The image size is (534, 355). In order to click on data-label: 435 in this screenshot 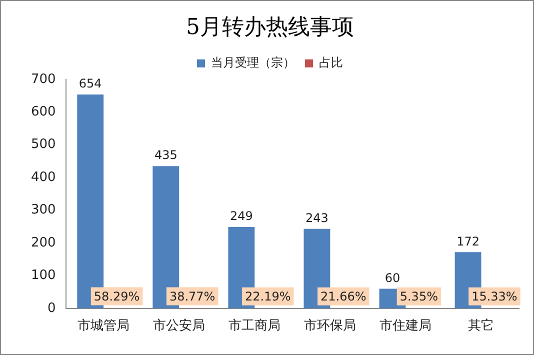, I will do `click(166, 155)`.